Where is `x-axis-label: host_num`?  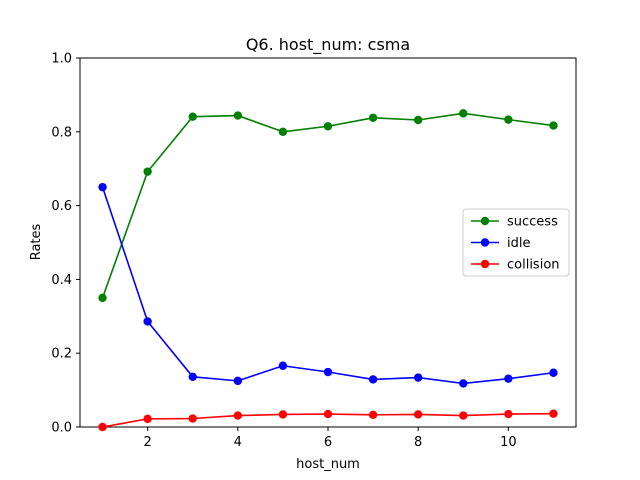
x-axis-label: host_num is located at coordinates (328, 464).